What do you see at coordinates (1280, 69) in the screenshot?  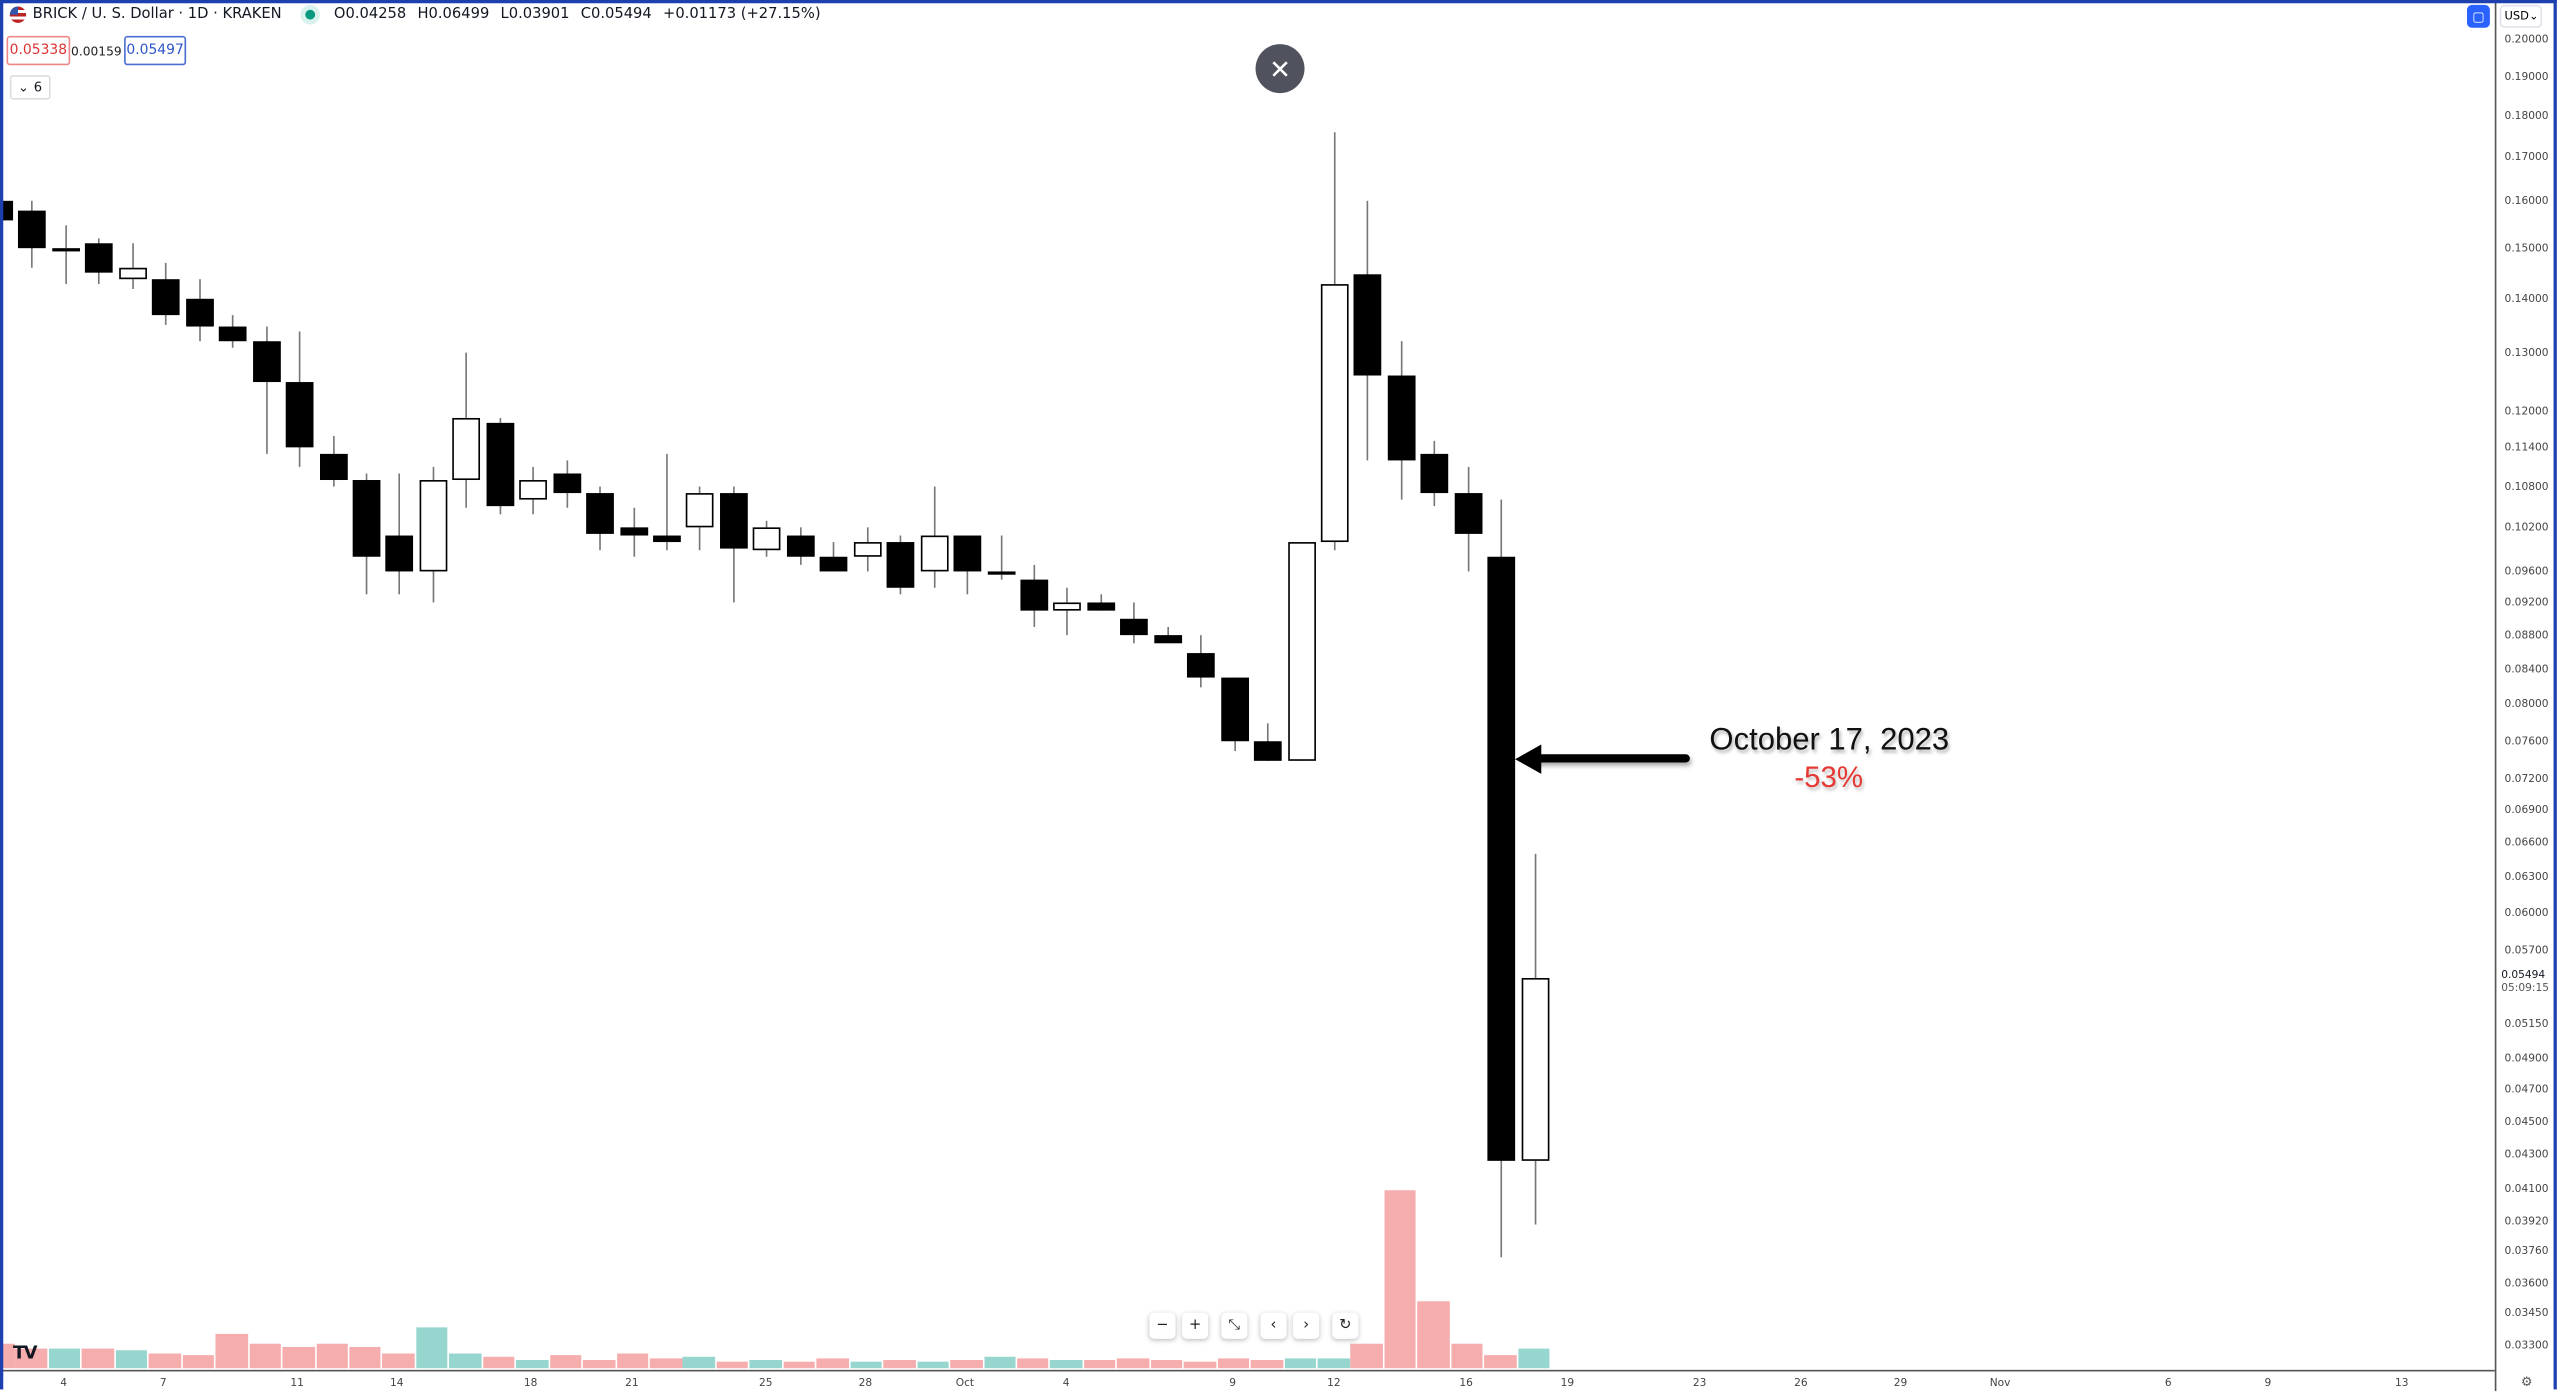 I see `close-icon: ✕` at bounding box center [1280, 69].